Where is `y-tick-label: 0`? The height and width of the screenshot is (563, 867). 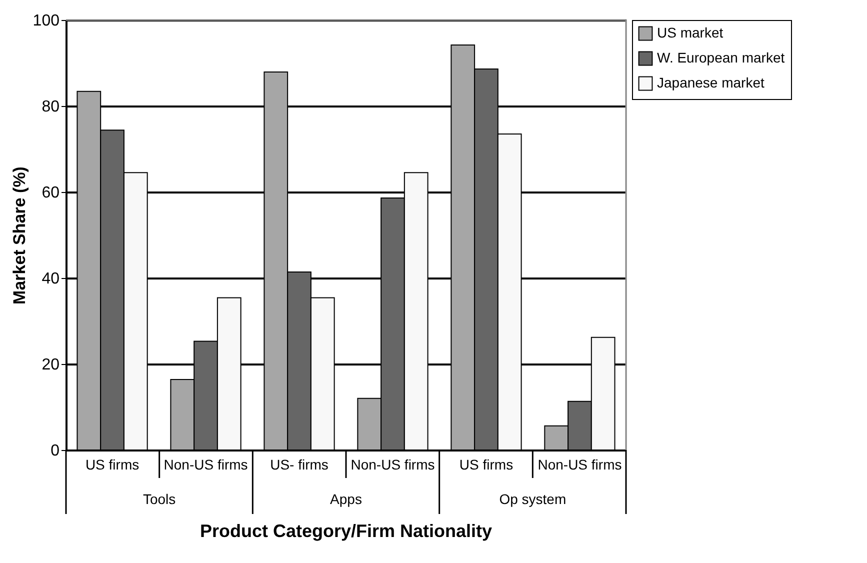
y-tick-label: 0 is located at coordinates (55, 451).